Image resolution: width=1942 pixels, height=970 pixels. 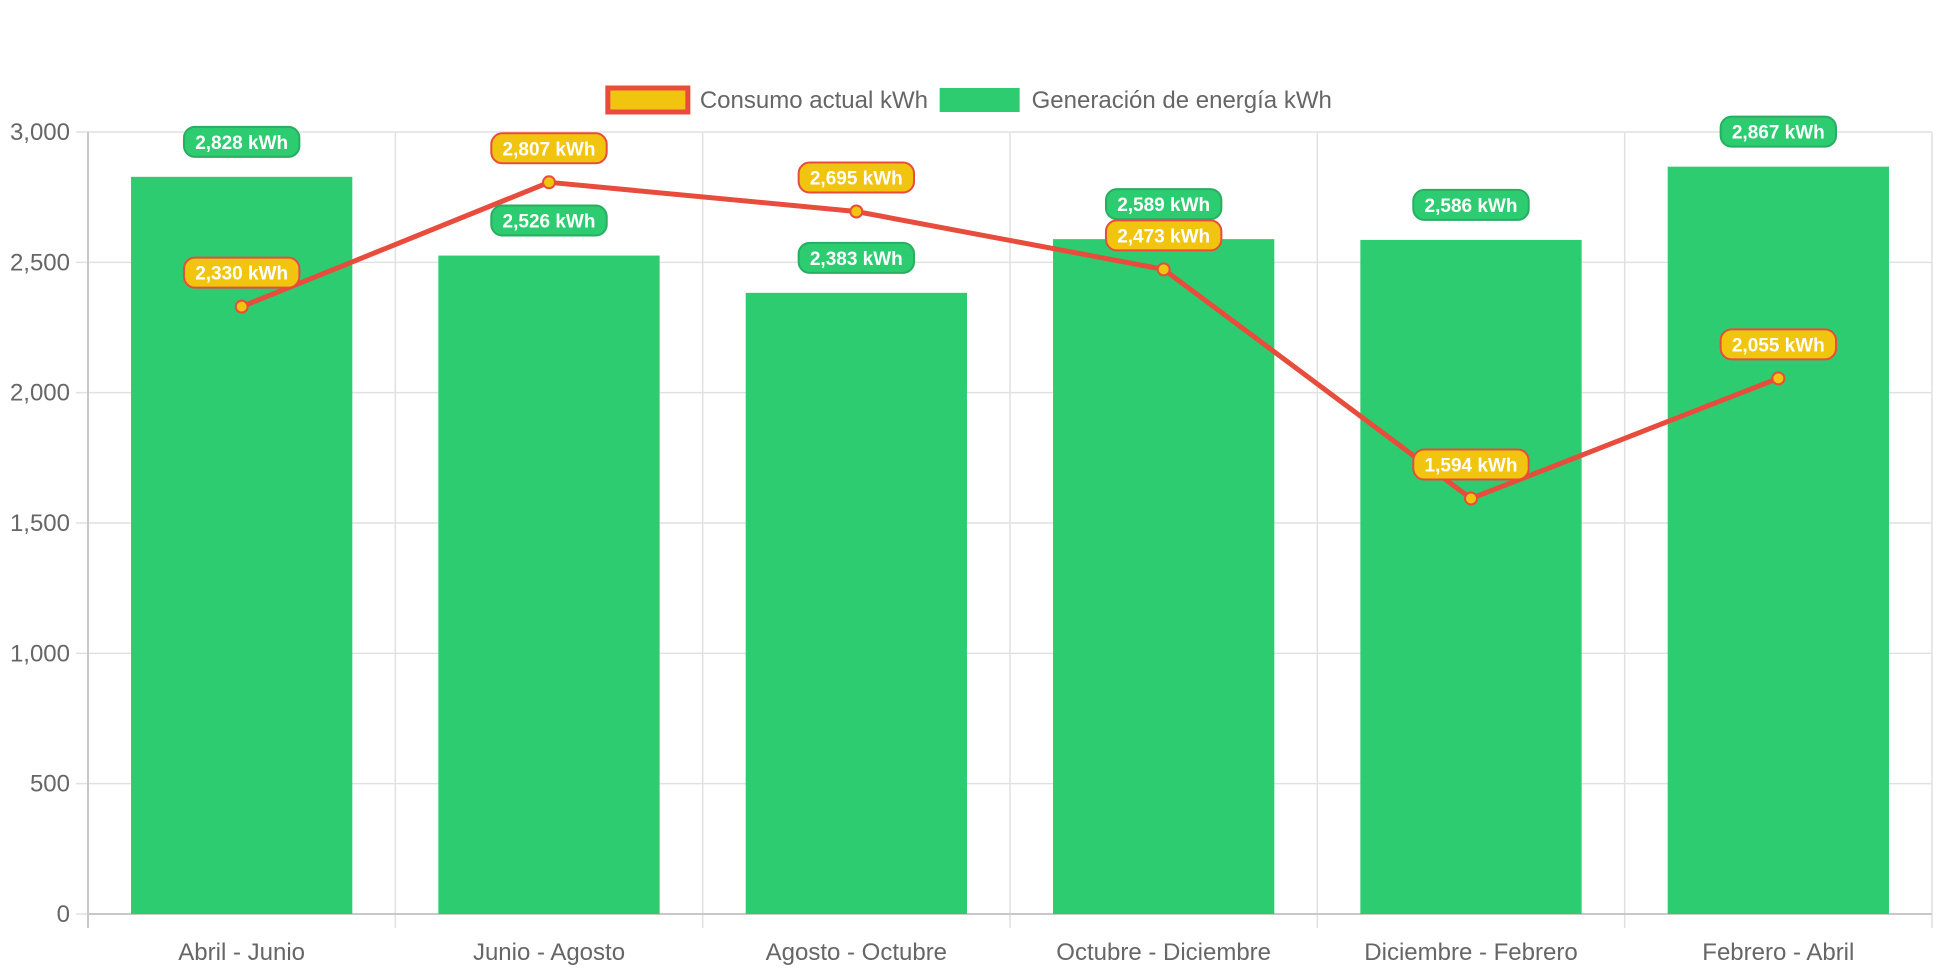 I want to click on line-value-label: 2,330 kWh, so click(x=241, y=272).